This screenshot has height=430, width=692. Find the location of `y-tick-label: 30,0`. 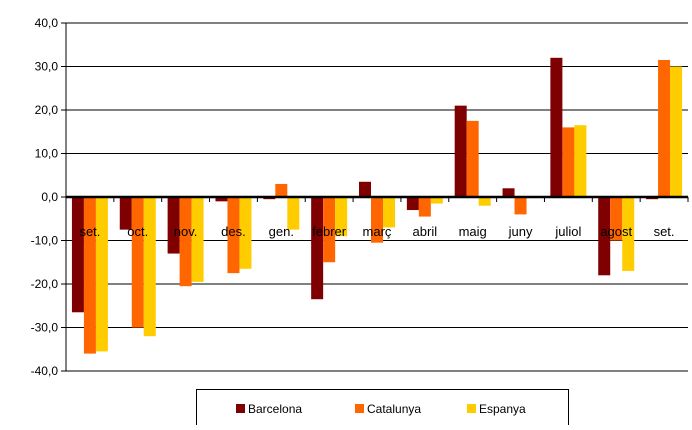

y-tick-label: 30,0 is located at coordinates (47, 67).